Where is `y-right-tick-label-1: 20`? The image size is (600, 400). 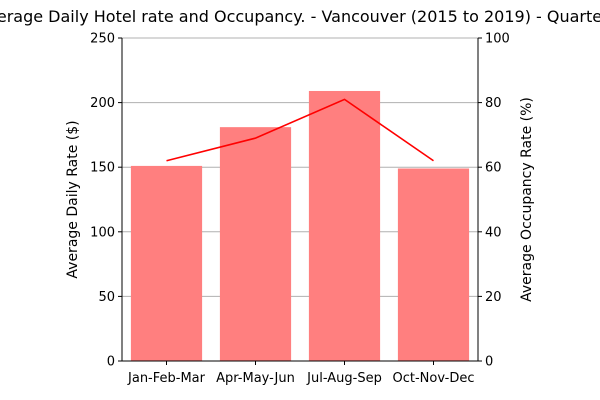 y-right-tick-label-1: 20 is located at coordinates (493, 297).